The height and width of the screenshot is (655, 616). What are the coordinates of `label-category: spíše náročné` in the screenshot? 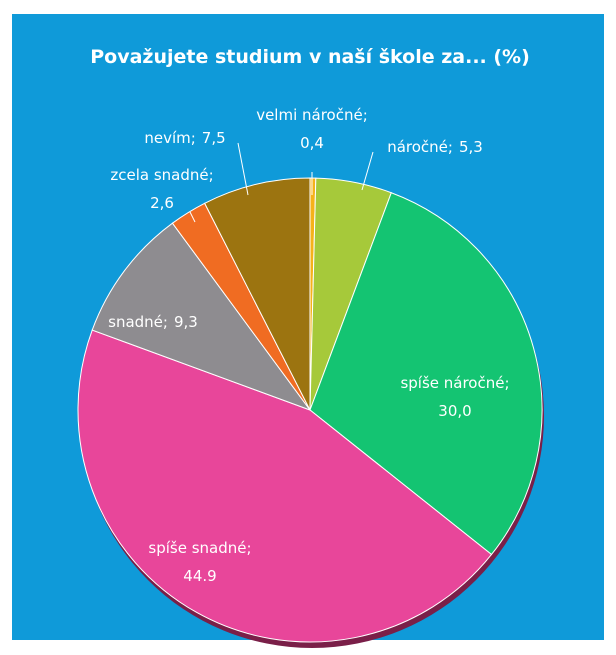 It's located at (452, 383).